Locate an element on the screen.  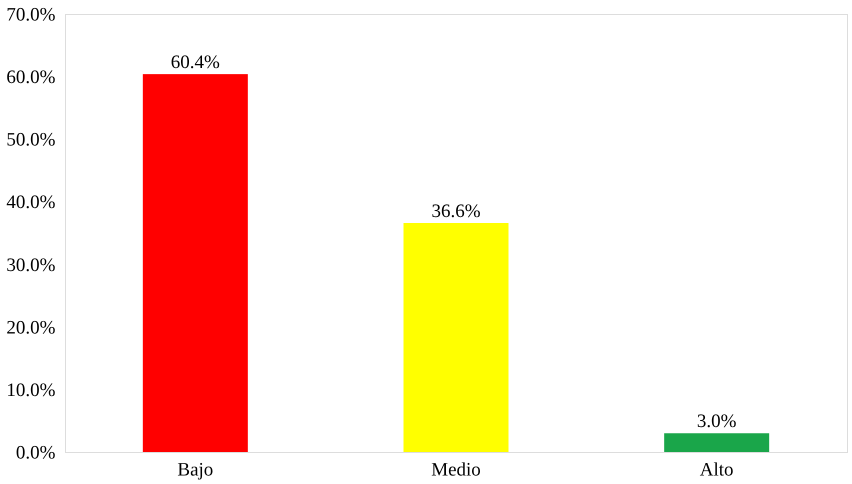
data-label: 60.4% is located at coordinates (195, 63).